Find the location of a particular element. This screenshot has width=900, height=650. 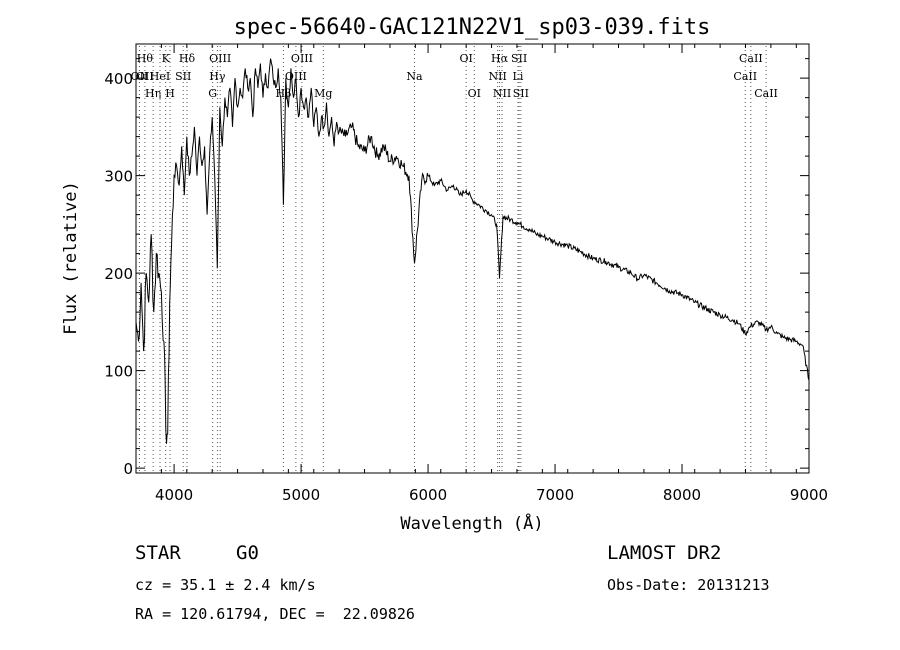

y-tick-label: 200 is located at coordinates (118, 274).